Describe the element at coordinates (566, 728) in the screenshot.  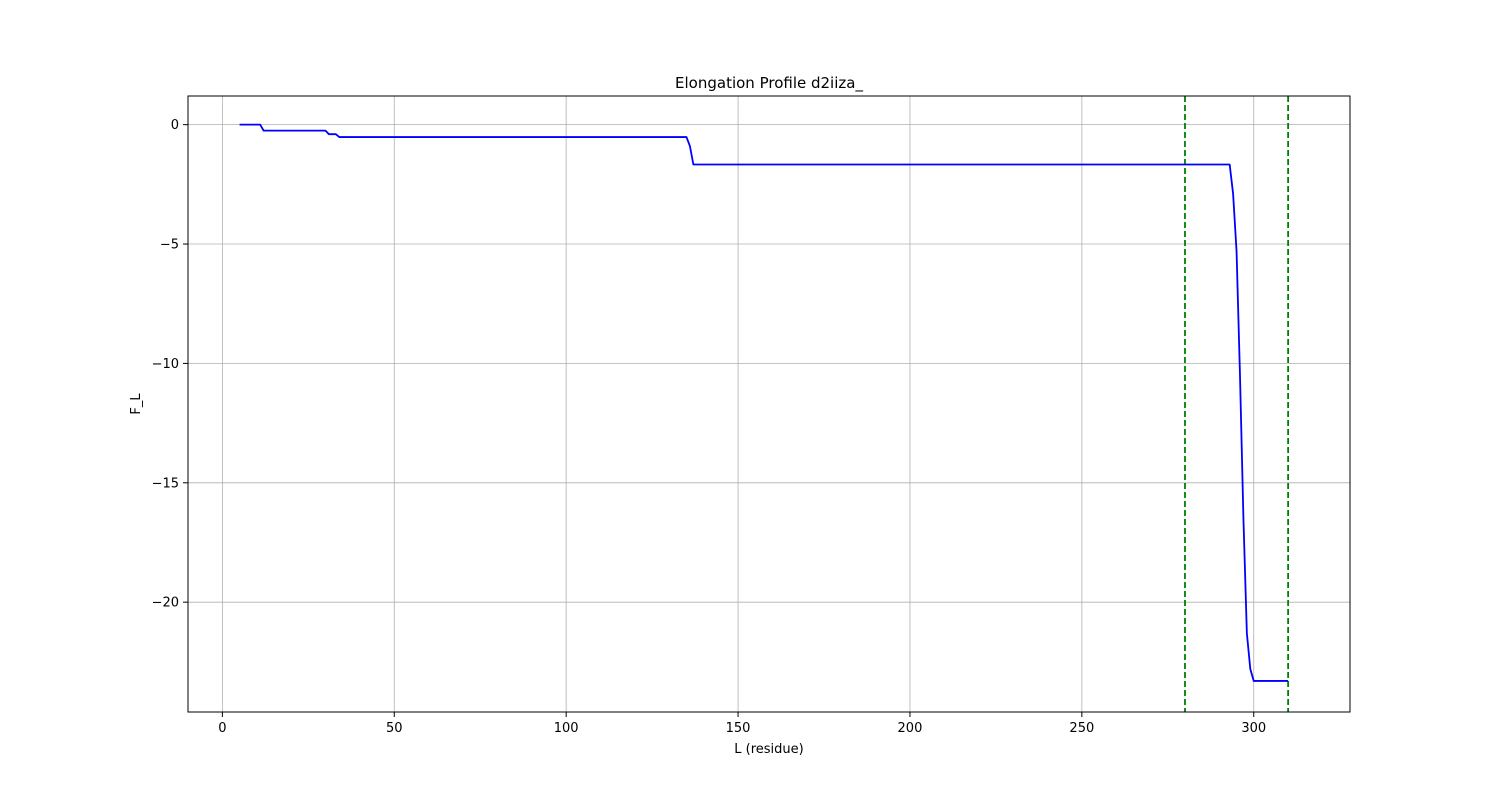
I see `x-tick-label: 100` at that location.